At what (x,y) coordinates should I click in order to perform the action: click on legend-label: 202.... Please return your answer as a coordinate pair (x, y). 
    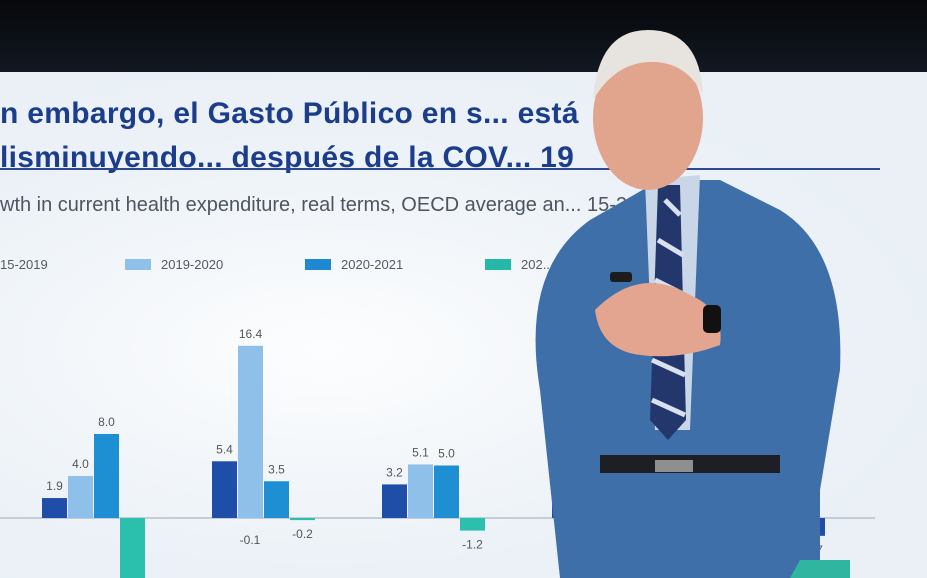
    Looking at the image, I should click on (537, 264).